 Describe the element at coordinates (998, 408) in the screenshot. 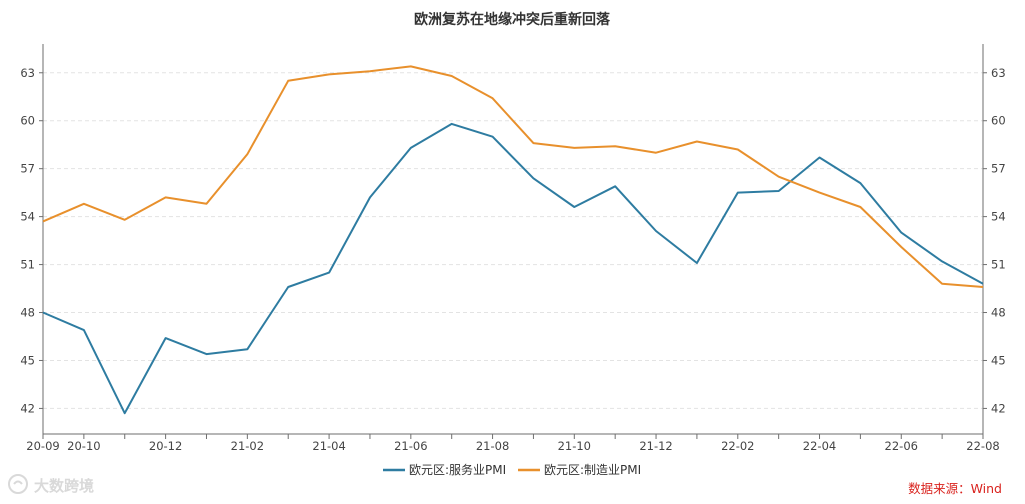

I see `y-tick-label-right: 42` at that location.